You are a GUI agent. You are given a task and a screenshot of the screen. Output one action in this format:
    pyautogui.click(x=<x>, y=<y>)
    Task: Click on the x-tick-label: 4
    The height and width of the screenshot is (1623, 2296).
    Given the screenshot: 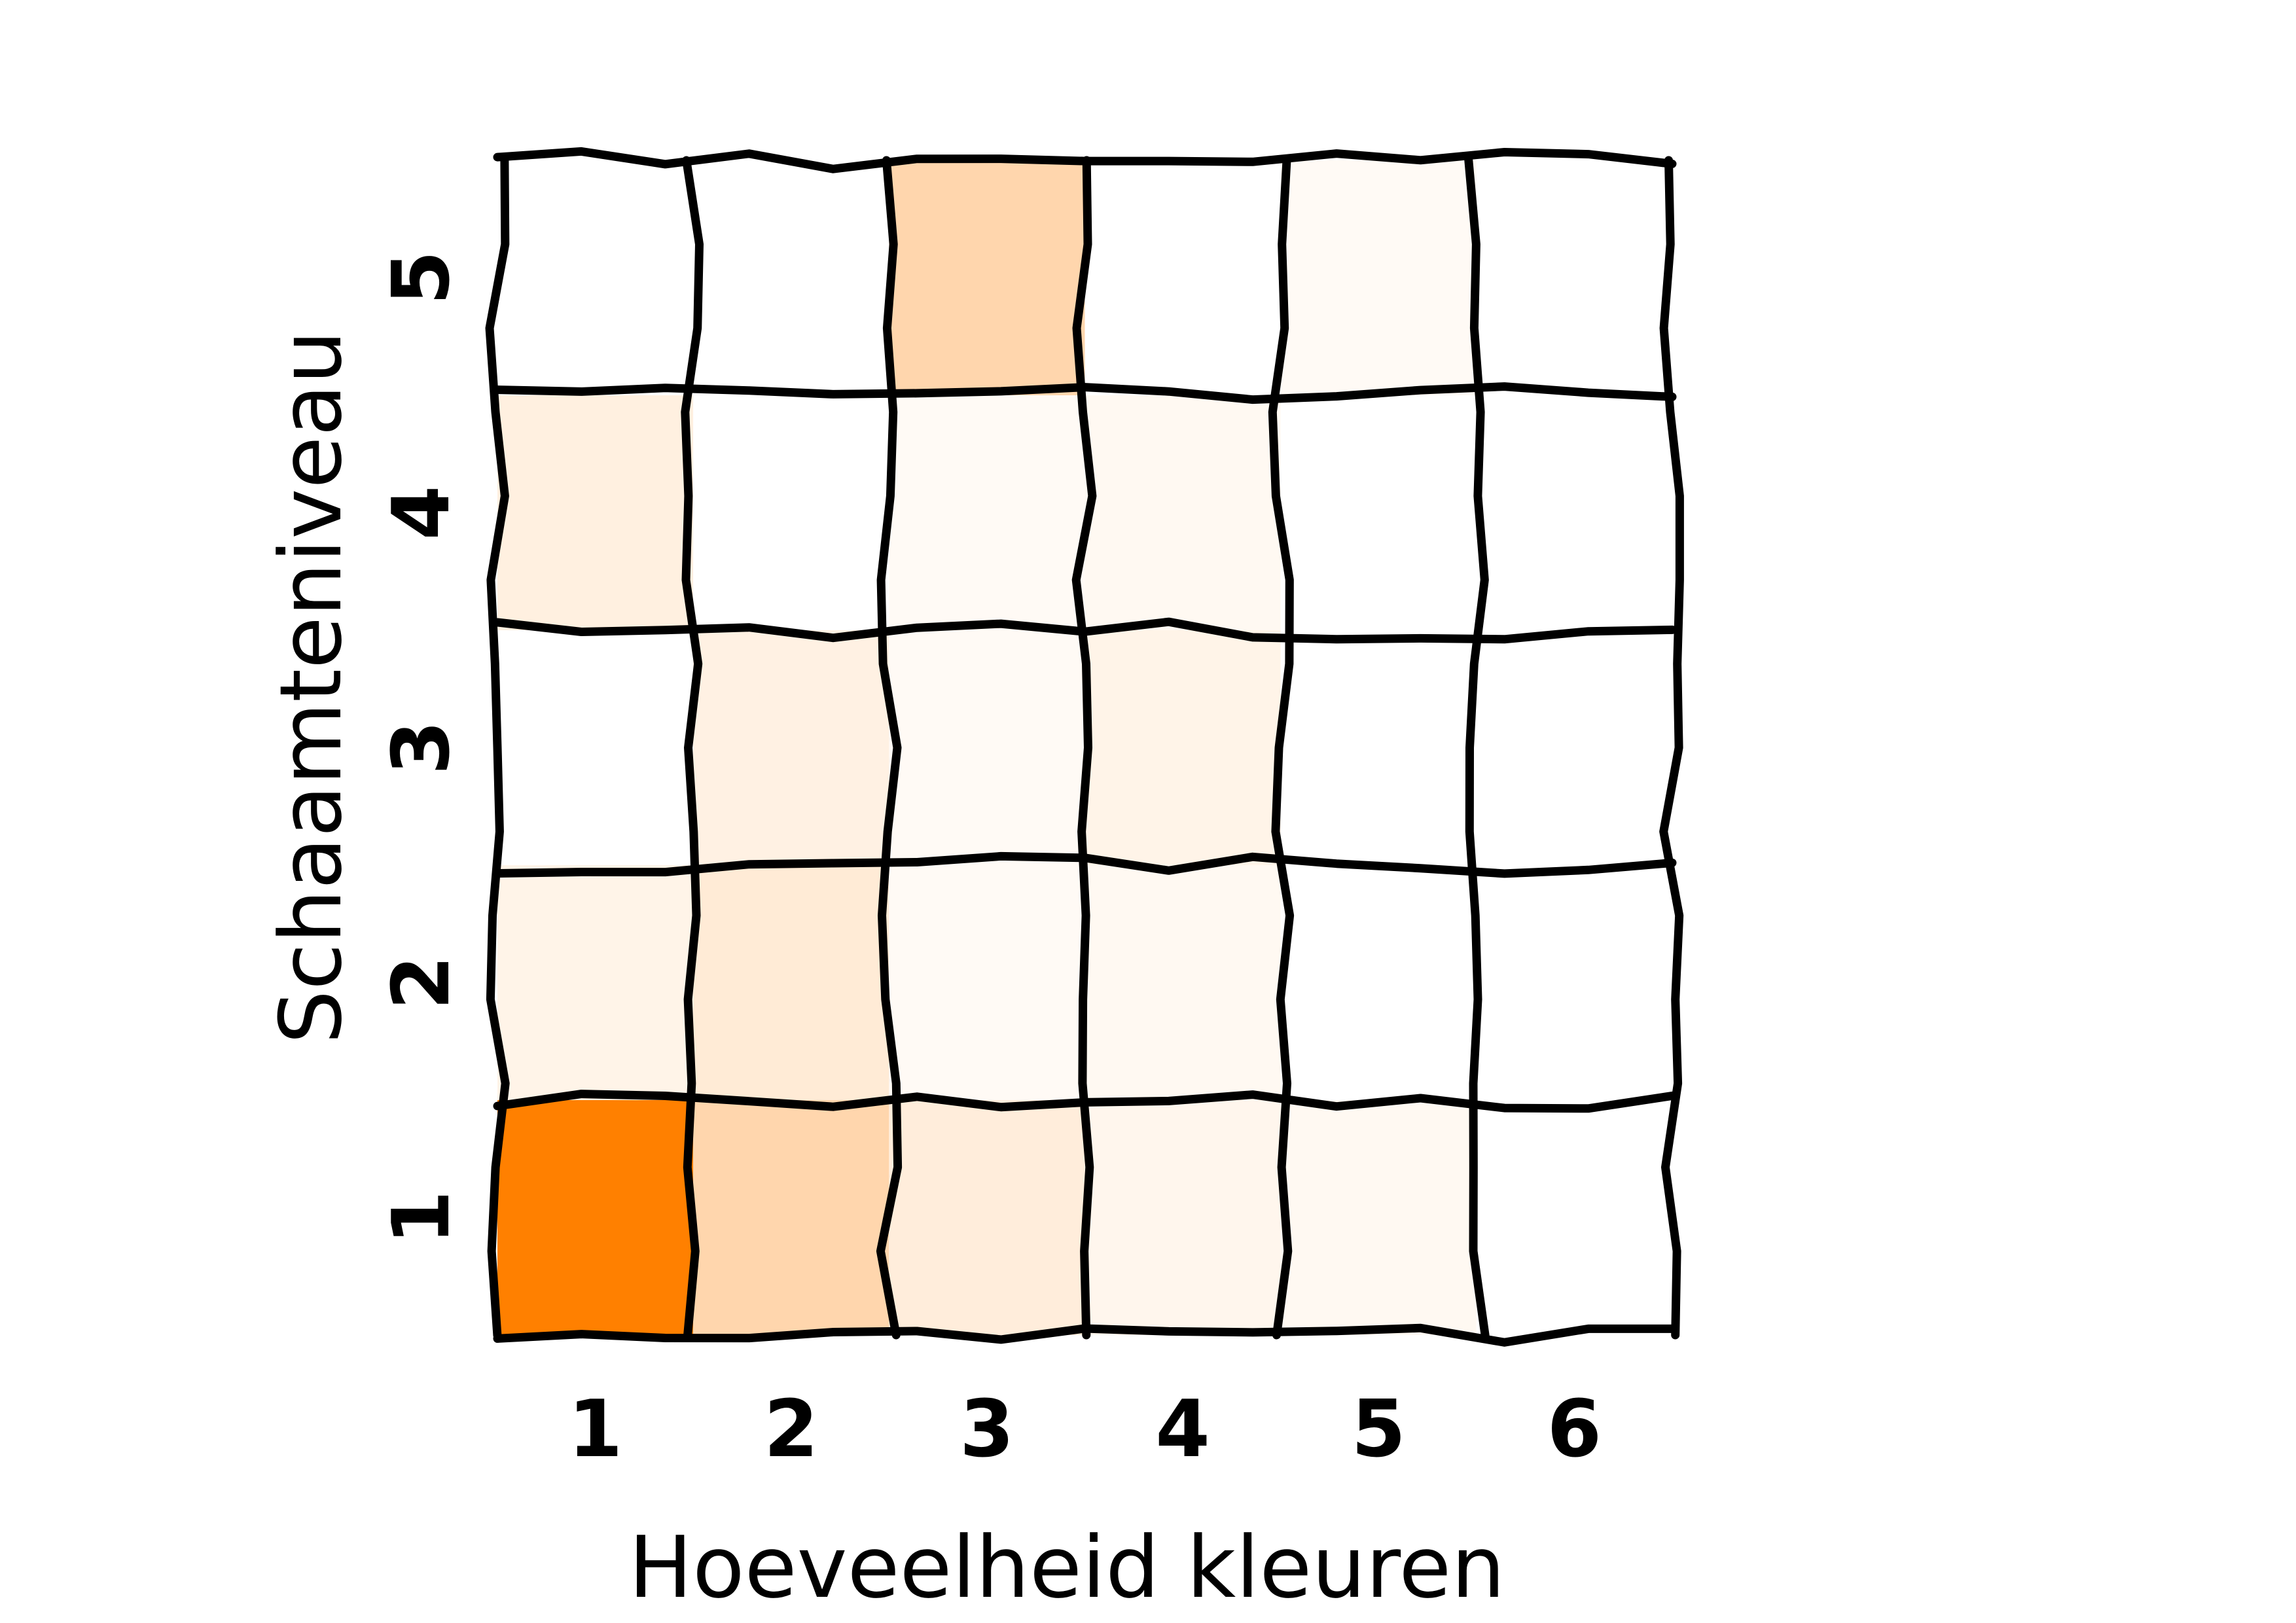 What is the action you would take?
    pyautogui.click(x=1182, y=1429)
    